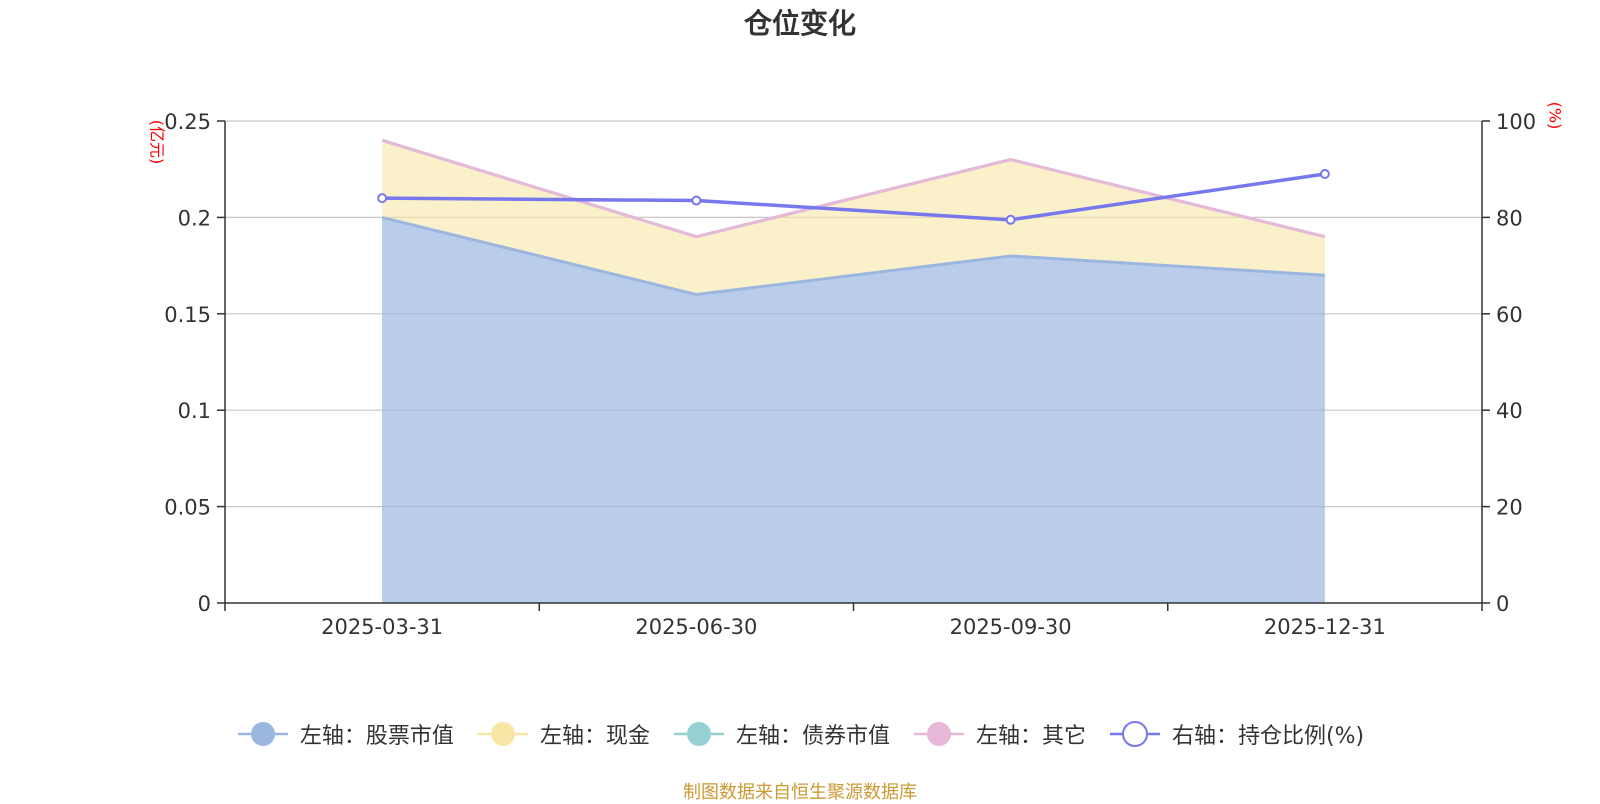  I want to click on legend-swatch-stock, so click(262, 734).